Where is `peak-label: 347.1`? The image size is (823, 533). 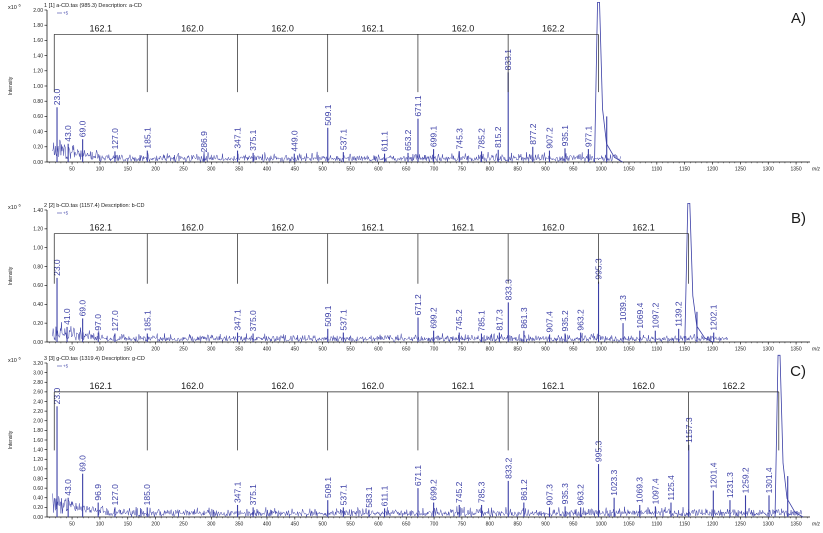 peak-label: 347.1 is located at coordinates (238, 492).